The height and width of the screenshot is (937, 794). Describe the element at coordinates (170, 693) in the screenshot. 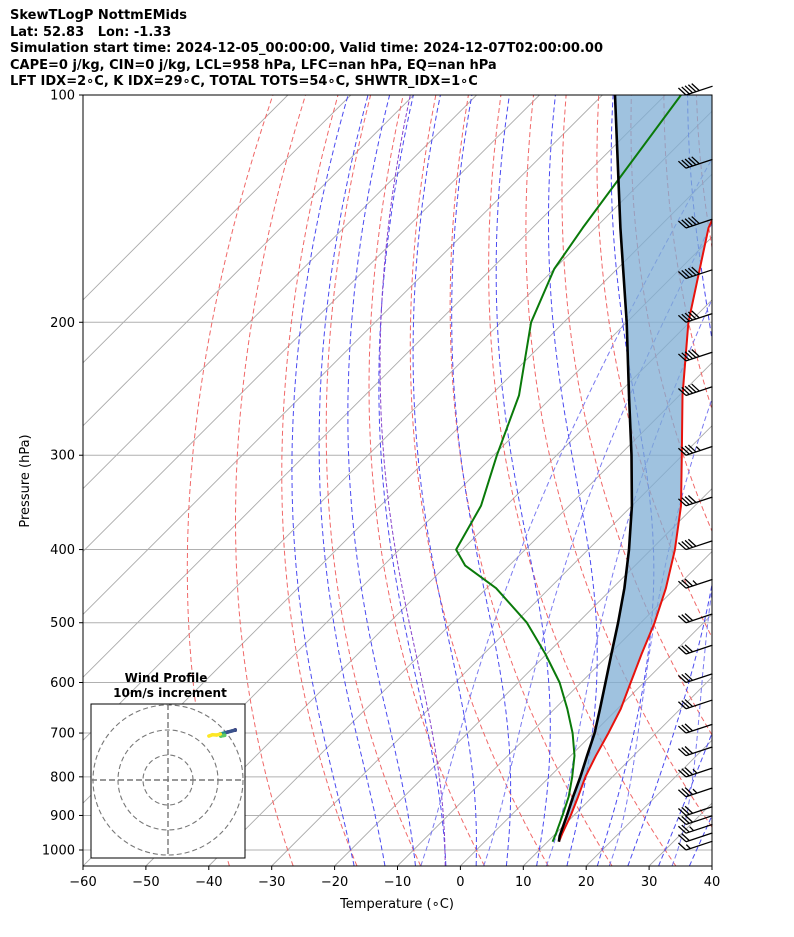

I see `inset-subtitle: 10m/s increment` at that location.